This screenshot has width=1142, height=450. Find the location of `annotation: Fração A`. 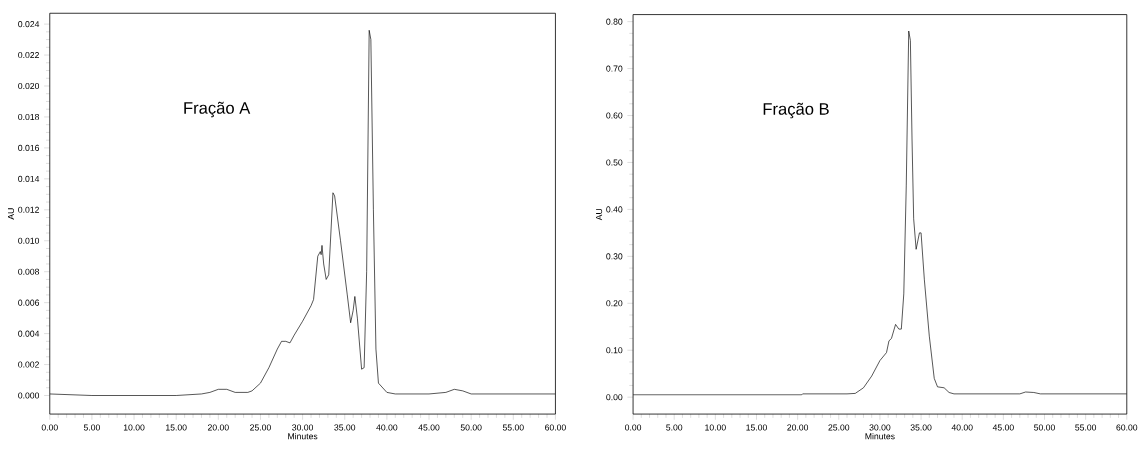

annotation: Fração A is located at coordinates (217, 109).